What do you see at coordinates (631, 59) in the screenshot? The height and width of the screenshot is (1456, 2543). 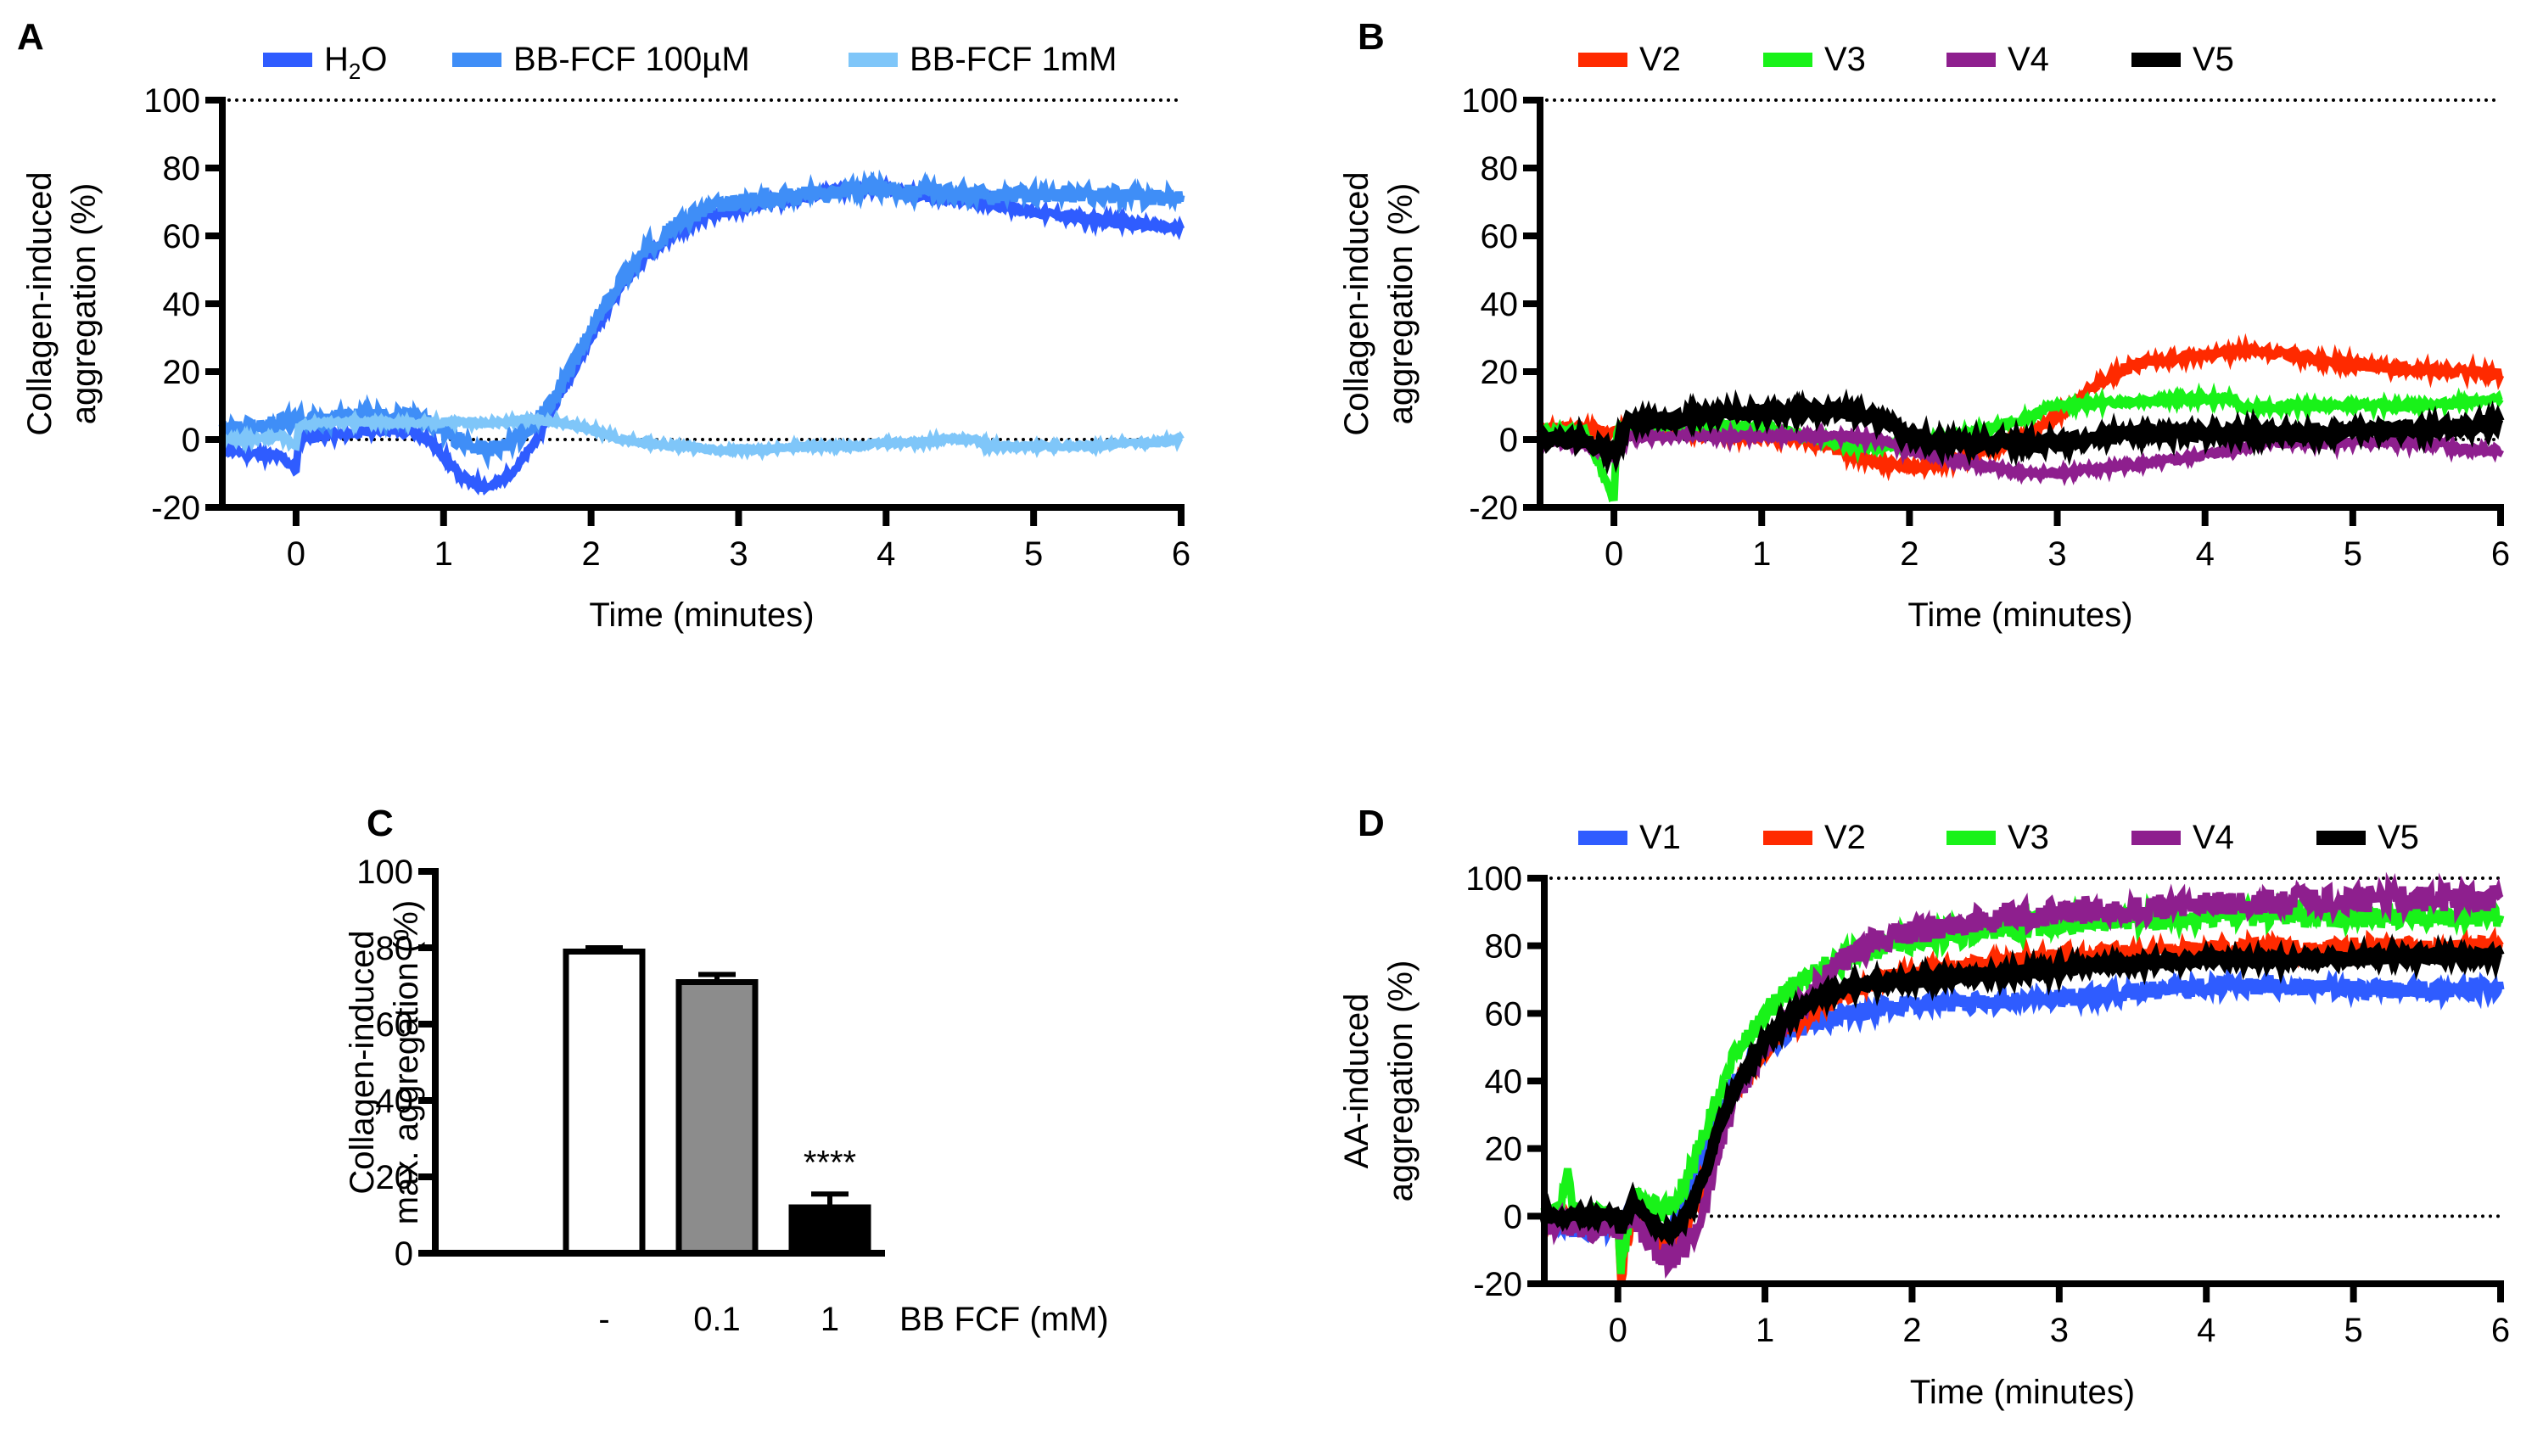 I see `legend-label: BB-FCF 100µM` at bounding box center [631, 59].